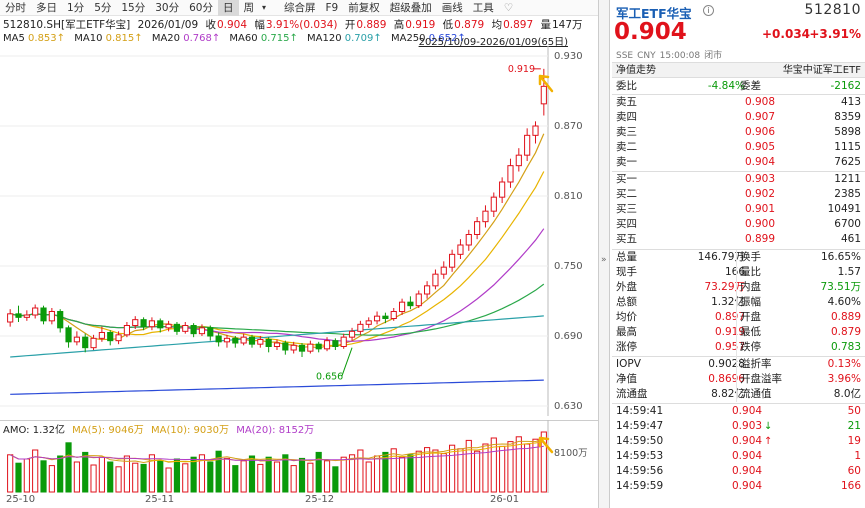  What do you see at coordinates (232, 25) in the screenshot?
I see `close-value: 0.904` at bounding box center [232, 25].